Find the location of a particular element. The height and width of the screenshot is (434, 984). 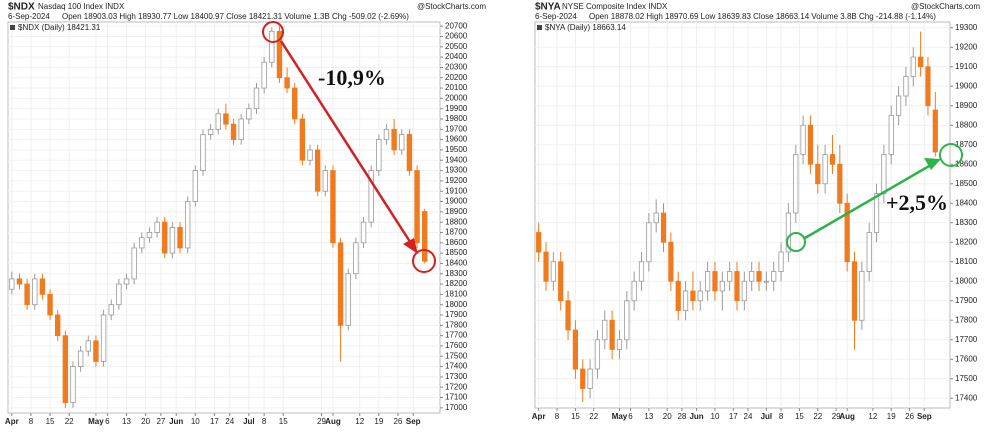

x-tick-label: 24 is located at coordinates (229, 421).